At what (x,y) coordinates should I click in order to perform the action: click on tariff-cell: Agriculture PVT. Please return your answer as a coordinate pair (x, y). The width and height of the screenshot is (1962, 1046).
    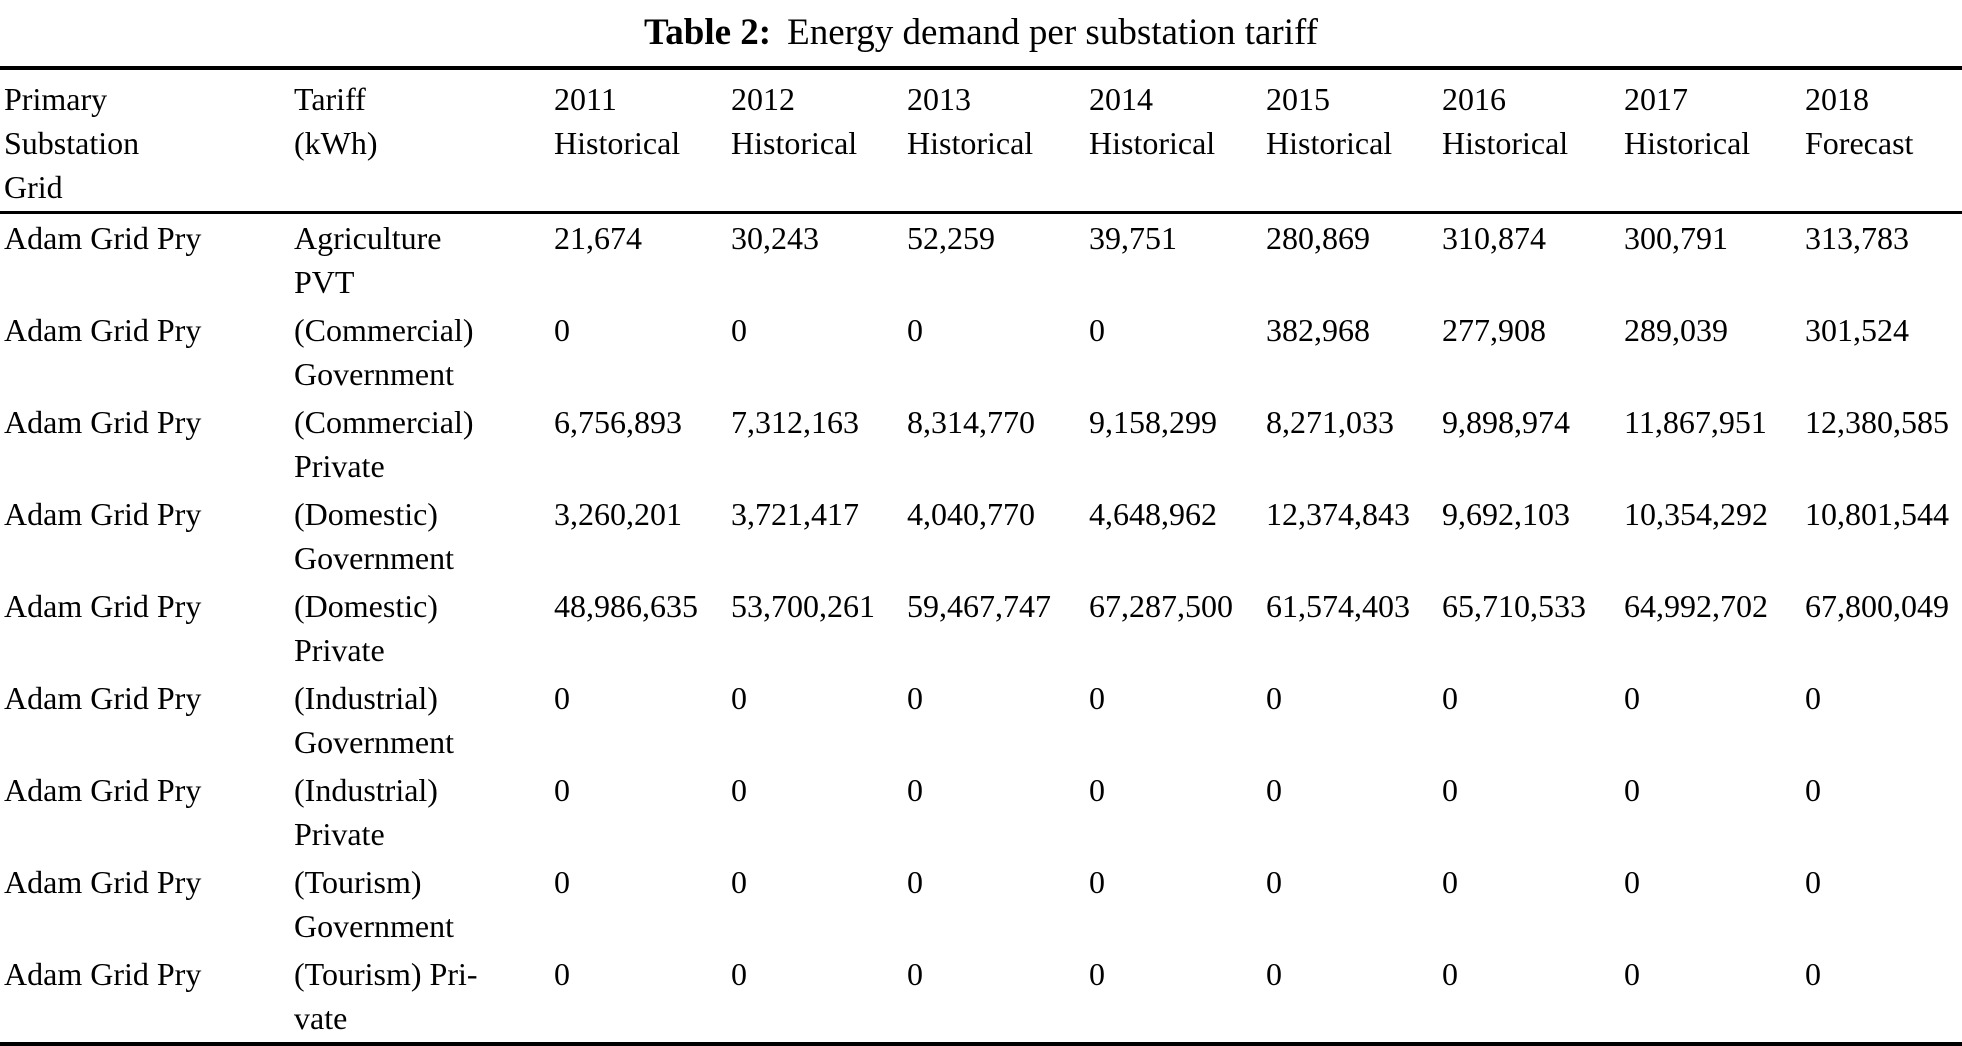
    Looking at the image, I should click on (368, 260).